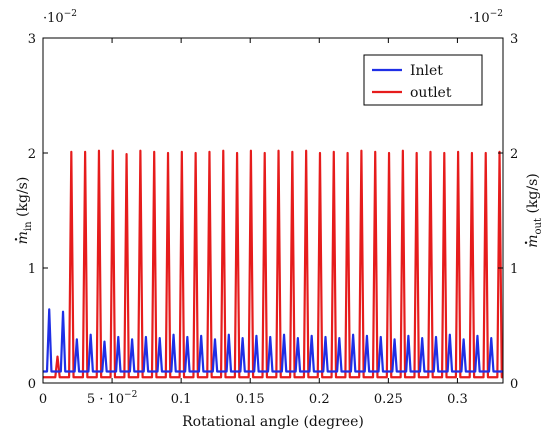 Image resolution: width=550 pixels, height=438 pixels. I want to click on x-tick-label: 0.2, so click(319, 399).